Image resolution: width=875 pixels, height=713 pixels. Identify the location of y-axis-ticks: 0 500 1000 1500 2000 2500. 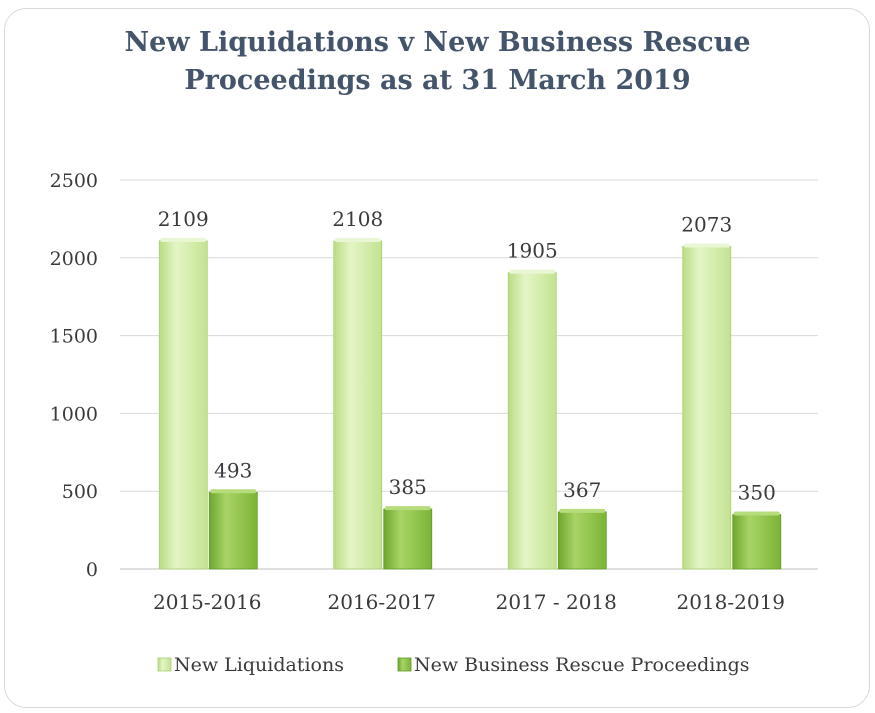
(74, 375).